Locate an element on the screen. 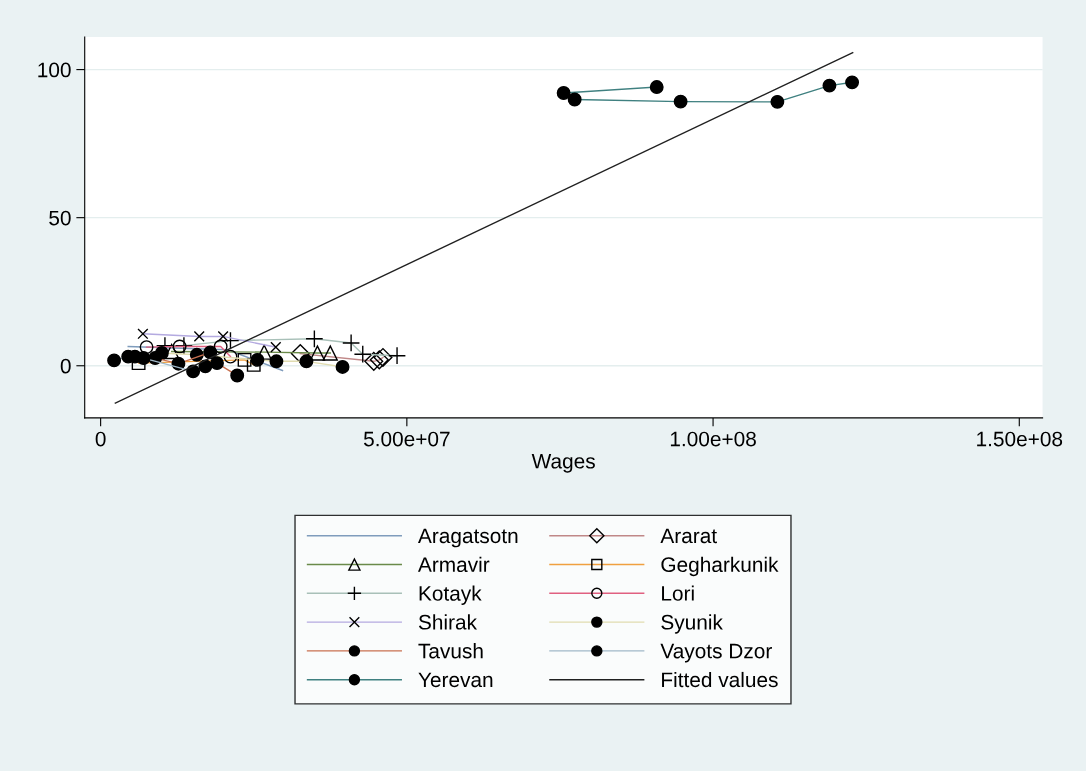  y-tick-label: 50 is located at coordinates (60, 218).